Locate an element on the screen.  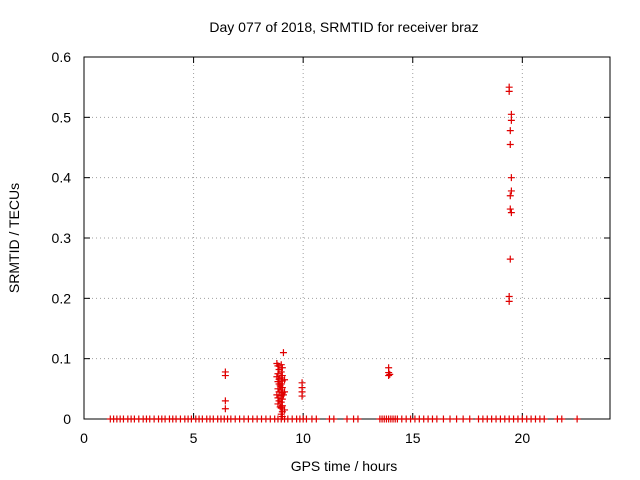
x-tick-labels: 0 5 10 15 20 is located at coordinates (305, 438).